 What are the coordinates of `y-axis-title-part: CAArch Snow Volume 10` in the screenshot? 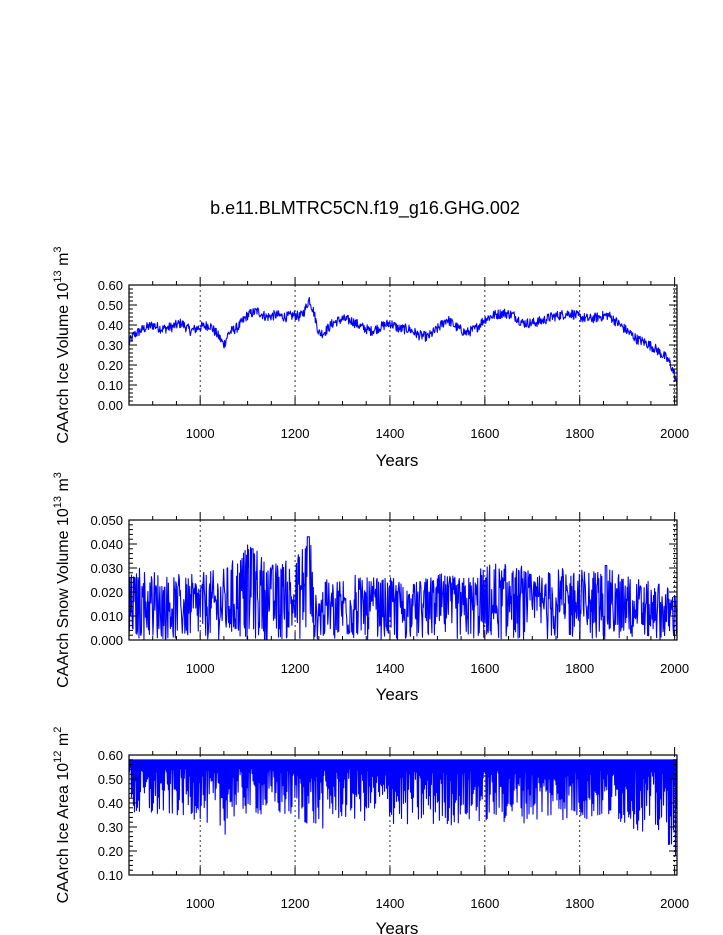 It's located at (63, 598).